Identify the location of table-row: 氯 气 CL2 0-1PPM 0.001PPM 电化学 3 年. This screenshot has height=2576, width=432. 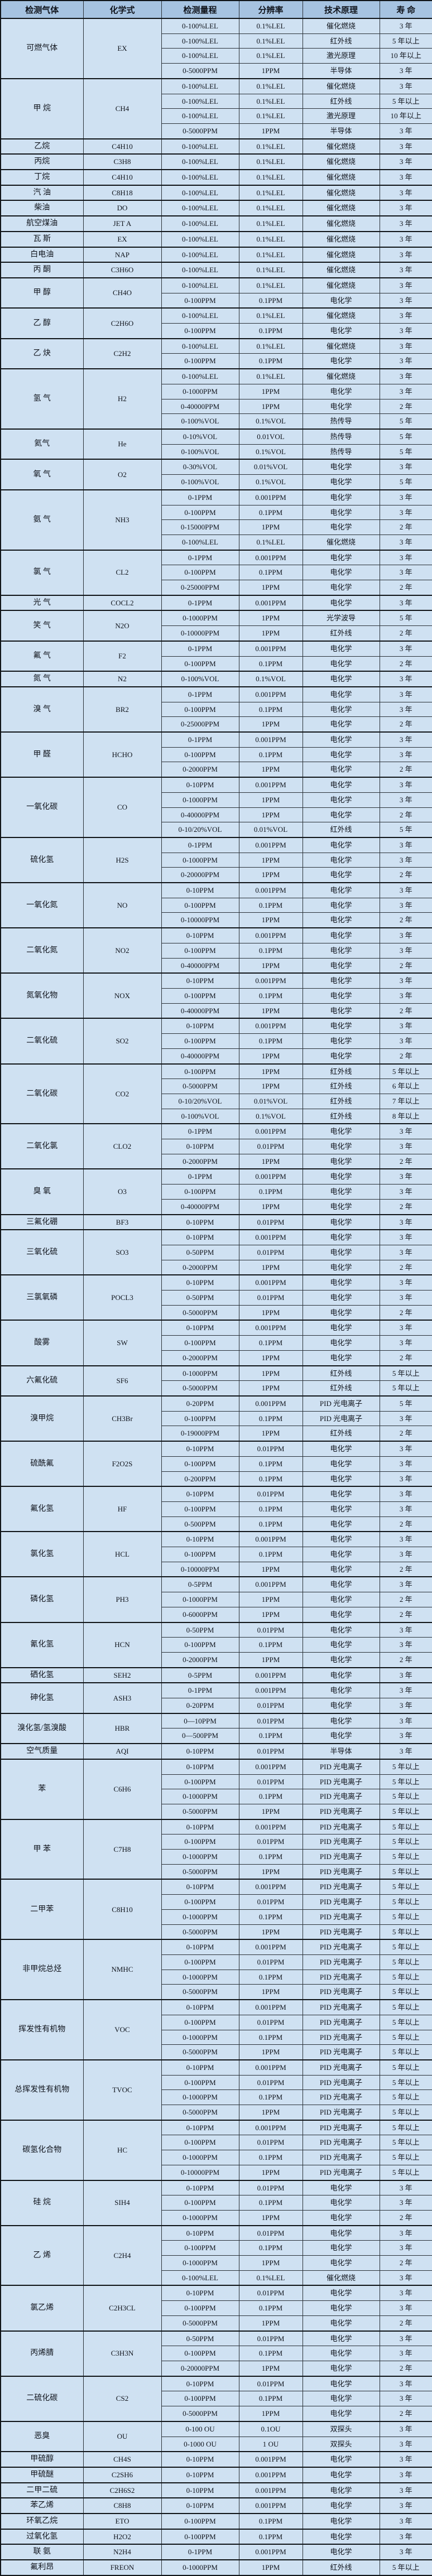
(216, 572).